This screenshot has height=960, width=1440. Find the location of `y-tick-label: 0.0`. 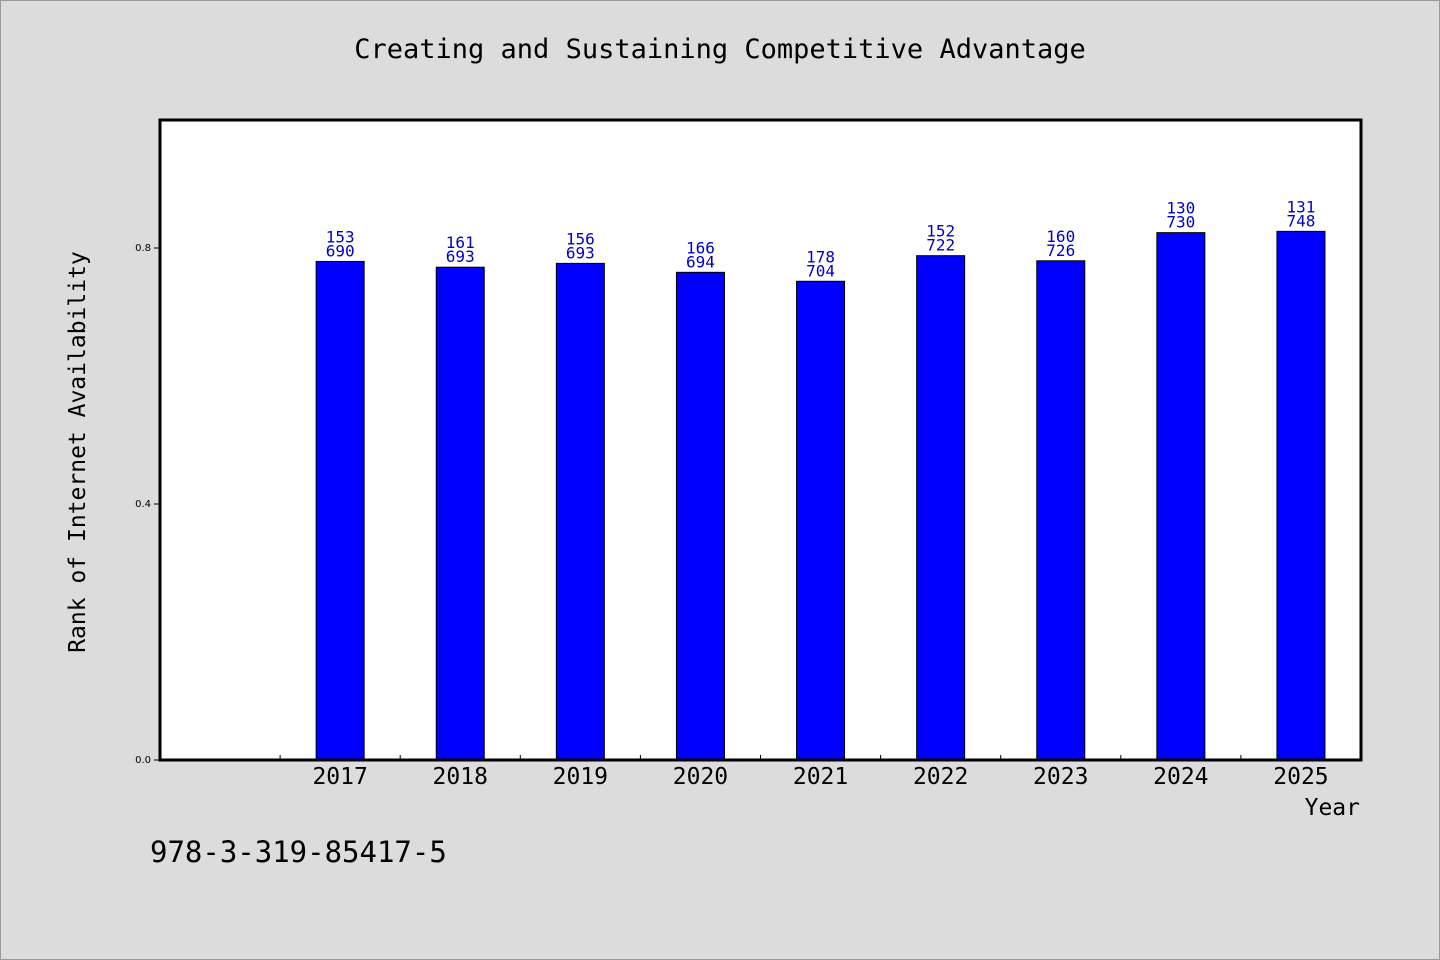

y-tick-label: 0.0 is located at coordinates (143, 760).